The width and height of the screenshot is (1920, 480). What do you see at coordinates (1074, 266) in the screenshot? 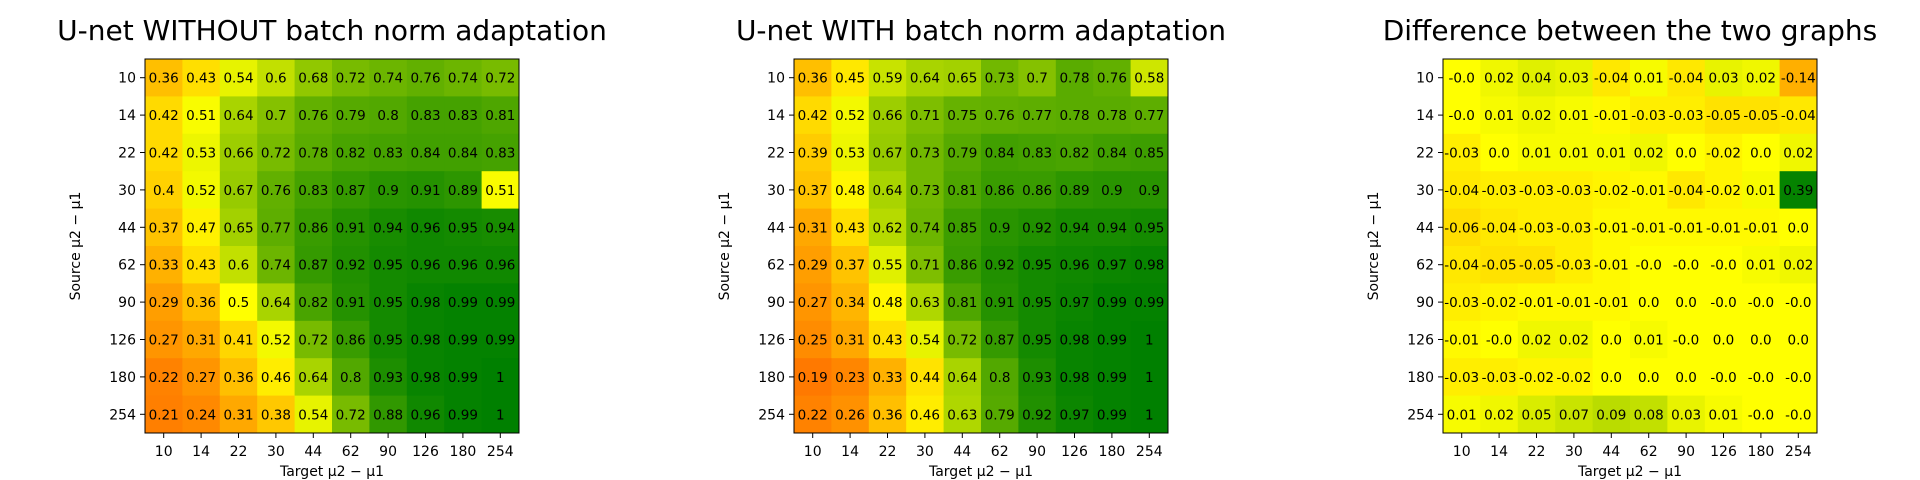
I see `cell-value-label: 0.96` at bounding box center [1074, 266].